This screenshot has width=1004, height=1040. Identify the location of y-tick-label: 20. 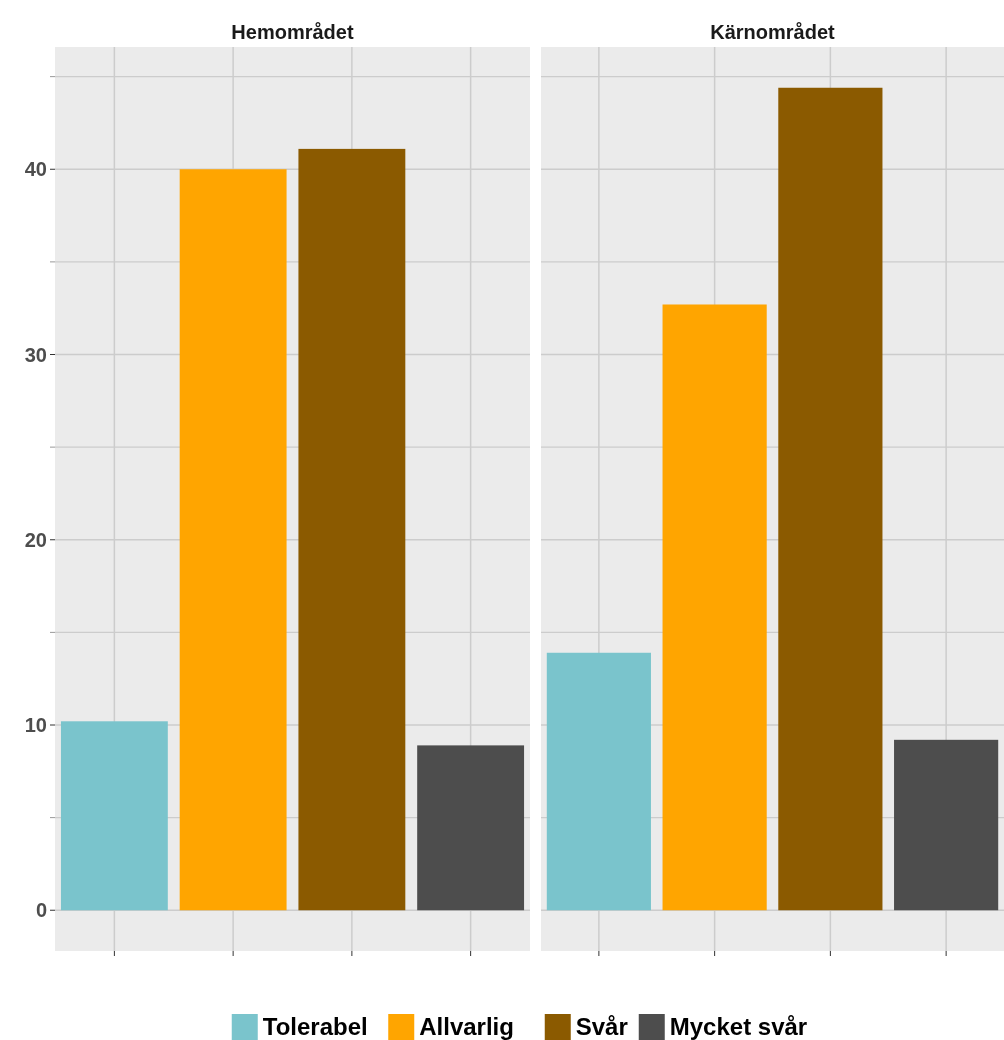
(35, 539).